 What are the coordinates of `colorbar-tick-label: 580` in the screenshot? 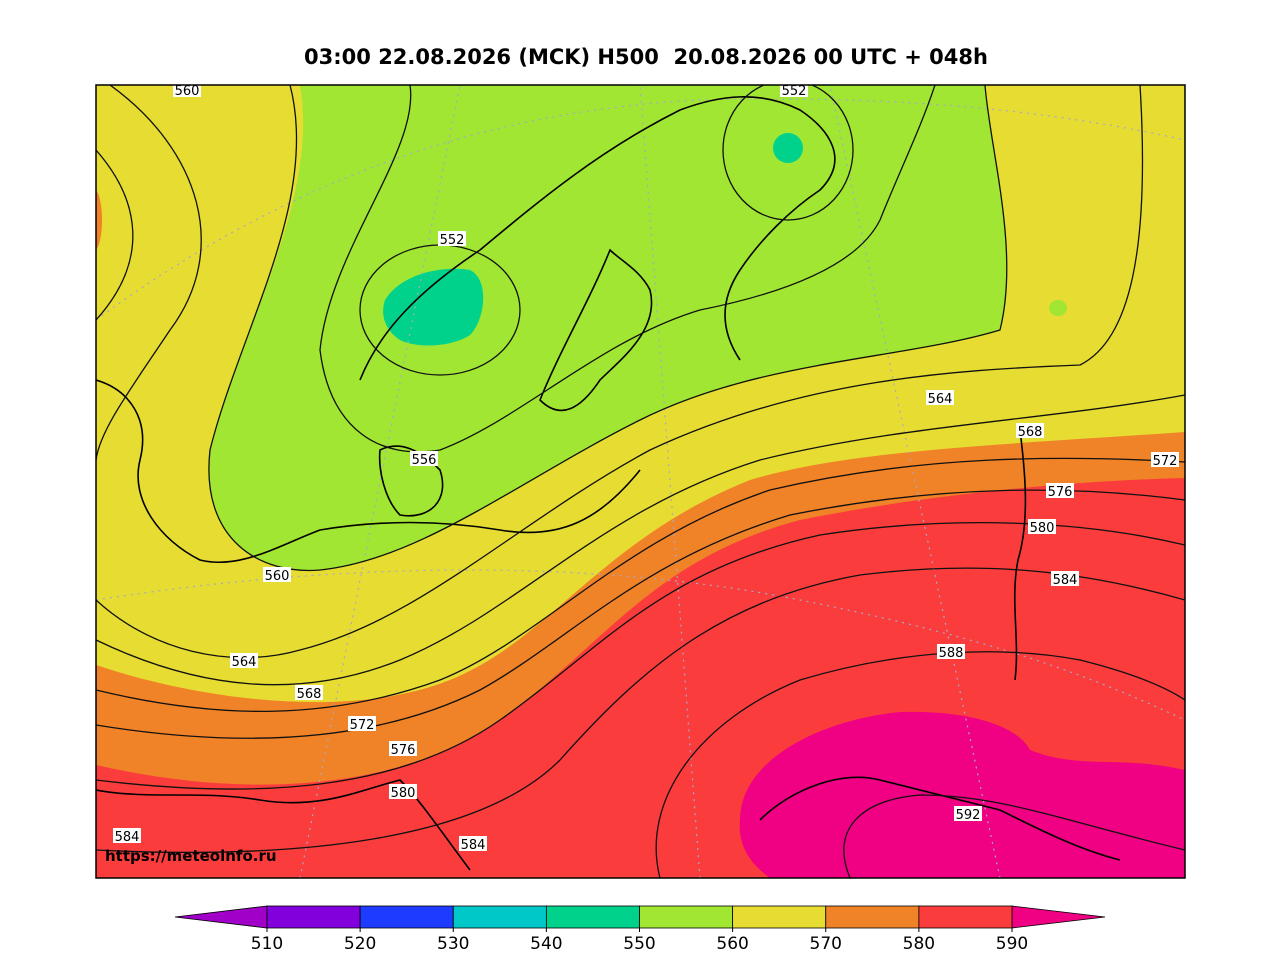 It's located at (919, 944).